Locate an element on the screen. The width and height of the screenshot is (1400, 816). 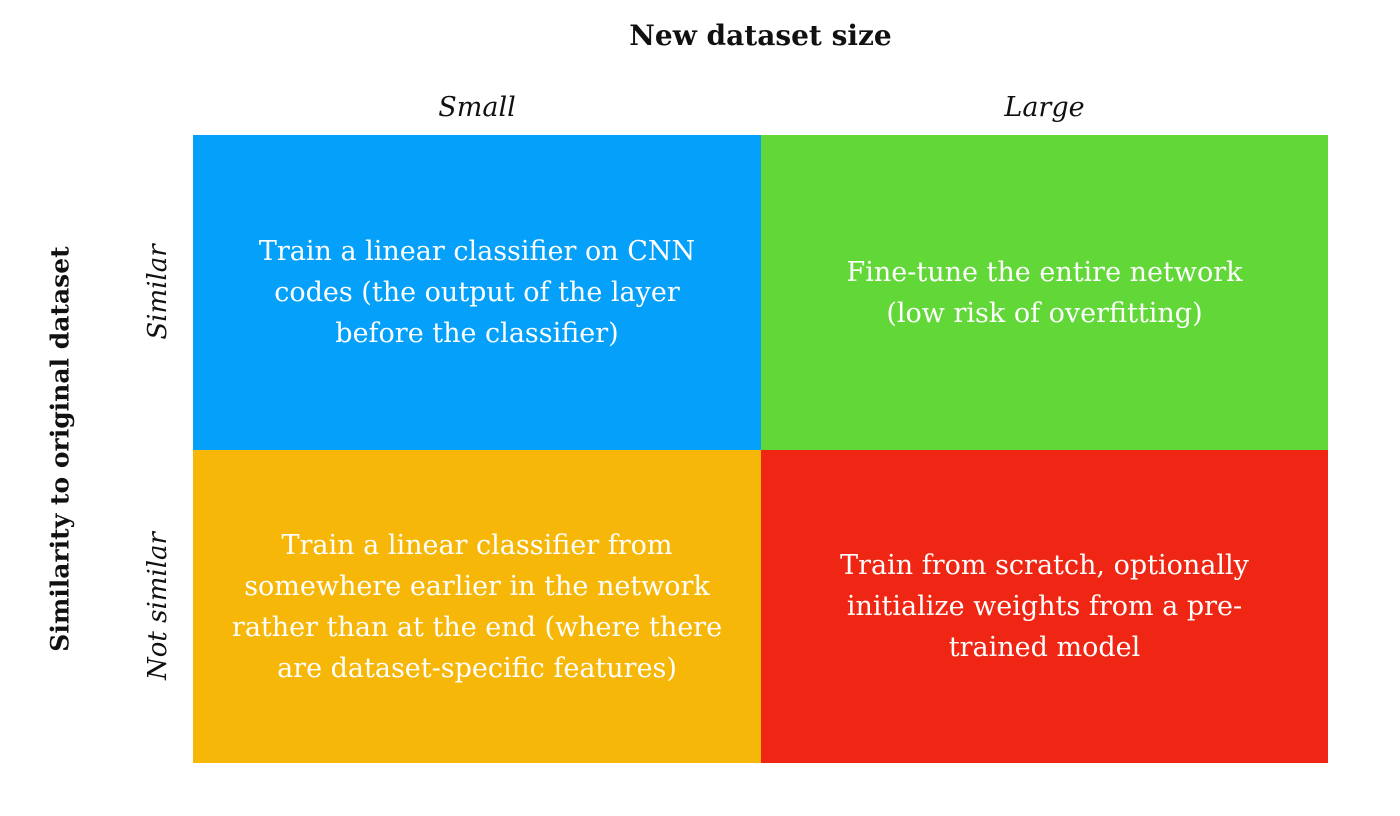
row-label-not-similar: Not similar is located at coordinates (158, 606).